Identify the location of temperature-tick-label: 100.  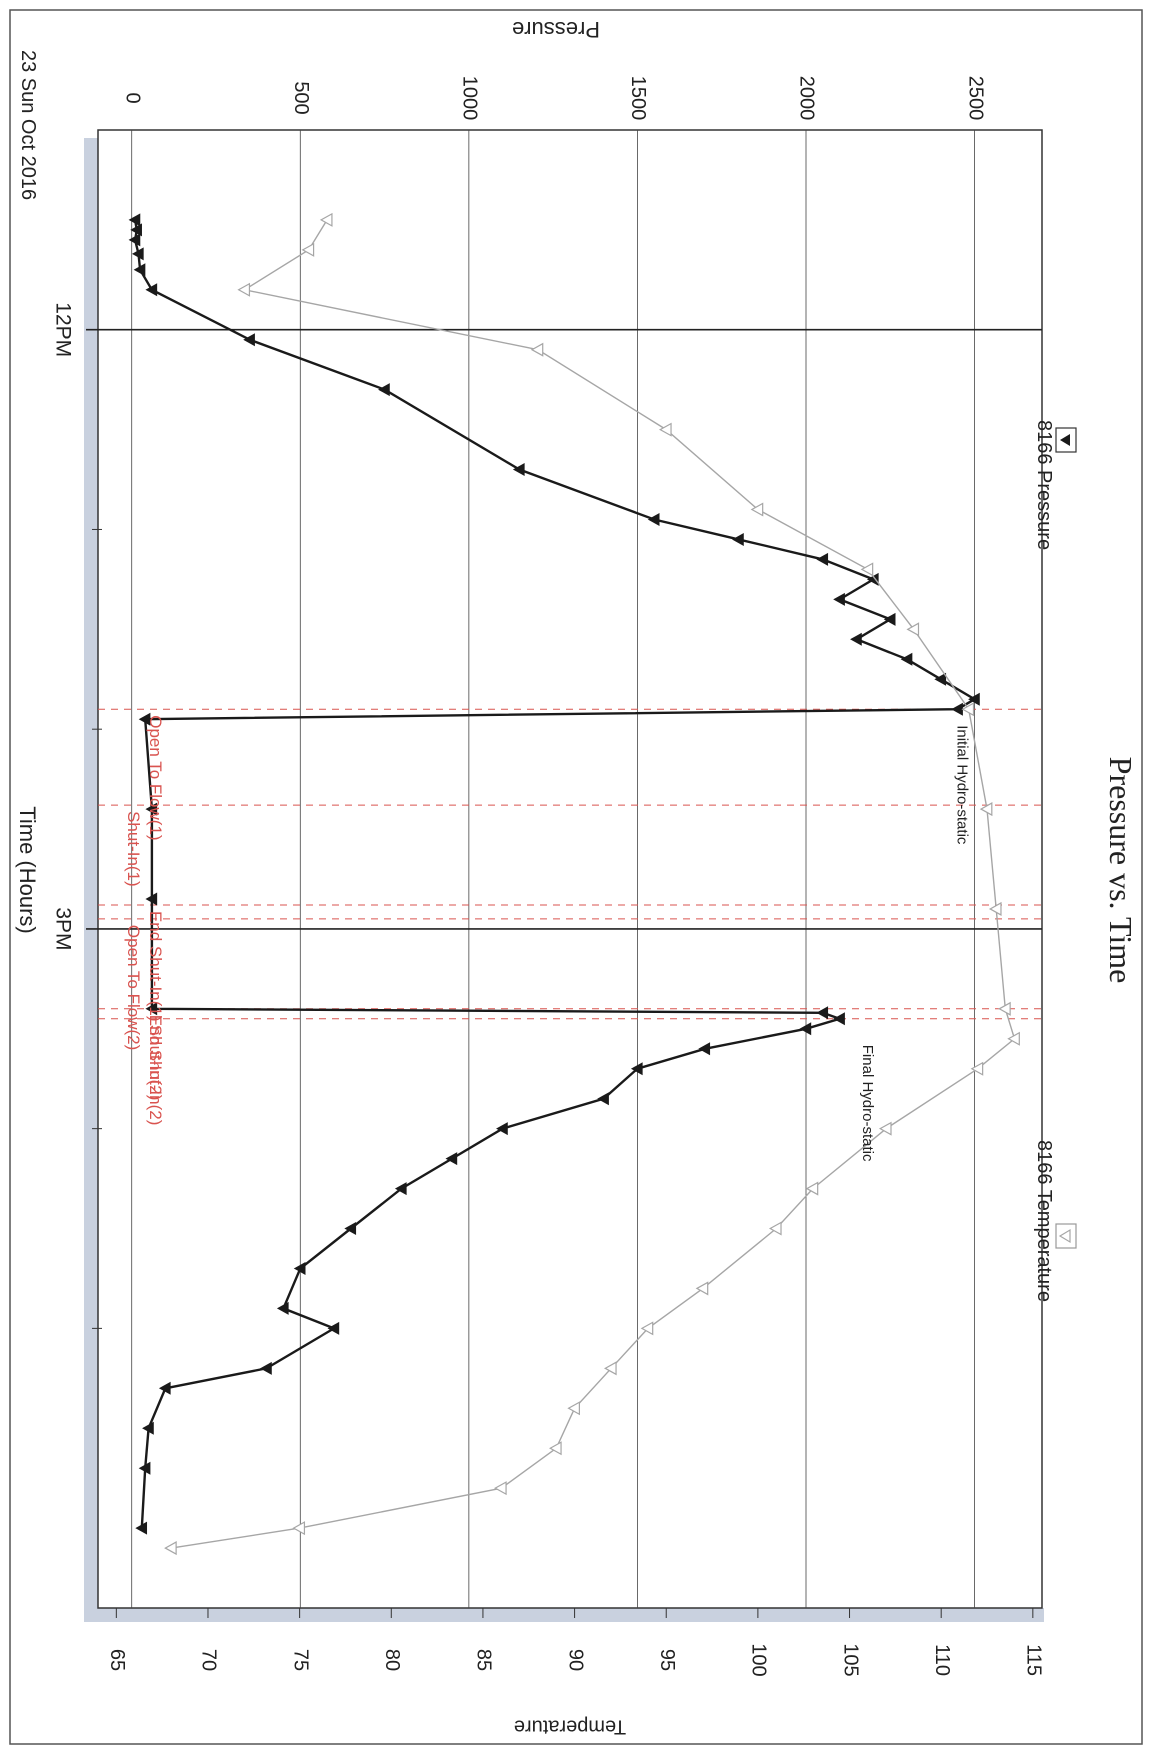
(759, 1659).